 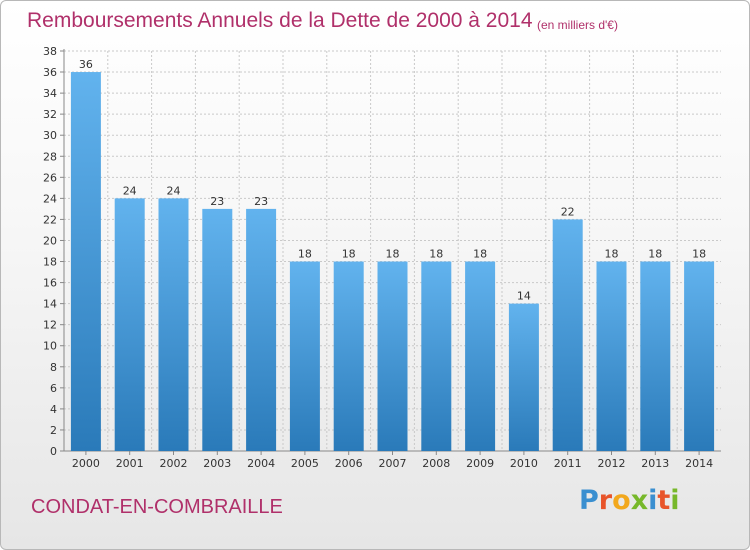 I want to click on x-tick-label: 2008, so click(x=436, y=463).